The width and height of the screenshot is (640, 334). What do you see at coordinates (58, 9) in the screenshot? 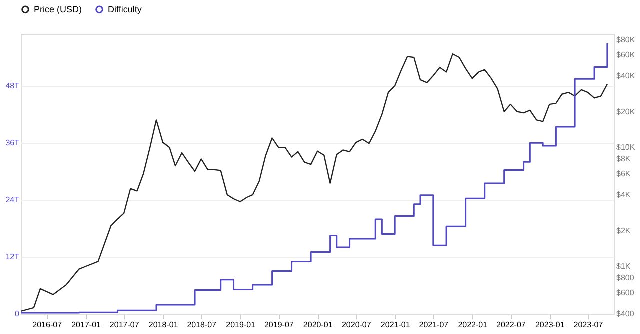
I see `legend-label: Price (USD)` at bounding box center [58, 9].